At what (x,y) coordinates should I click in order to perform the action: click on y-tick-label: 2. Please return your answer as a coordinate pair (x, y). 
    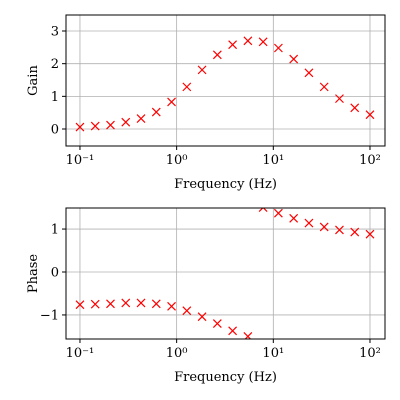
    Looking at the image, I should click on (55, 64).